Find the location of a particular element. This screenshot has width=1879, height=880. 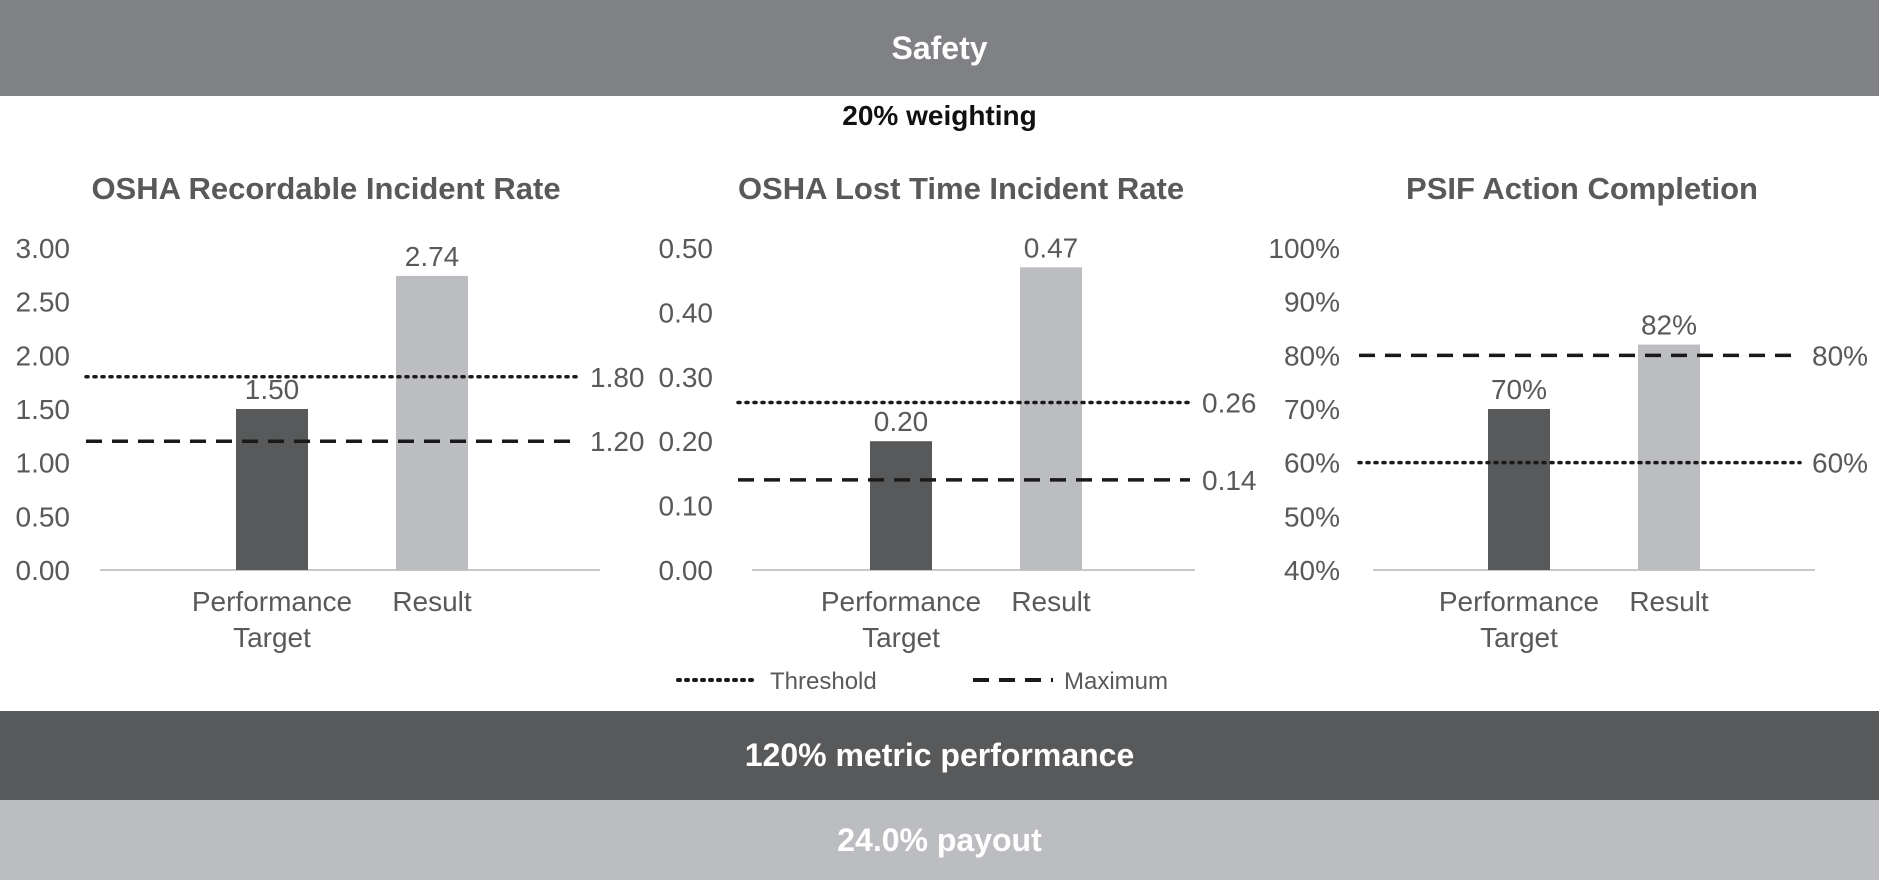

y-tick-label: 0.30 is located at coordinates (686, 377).